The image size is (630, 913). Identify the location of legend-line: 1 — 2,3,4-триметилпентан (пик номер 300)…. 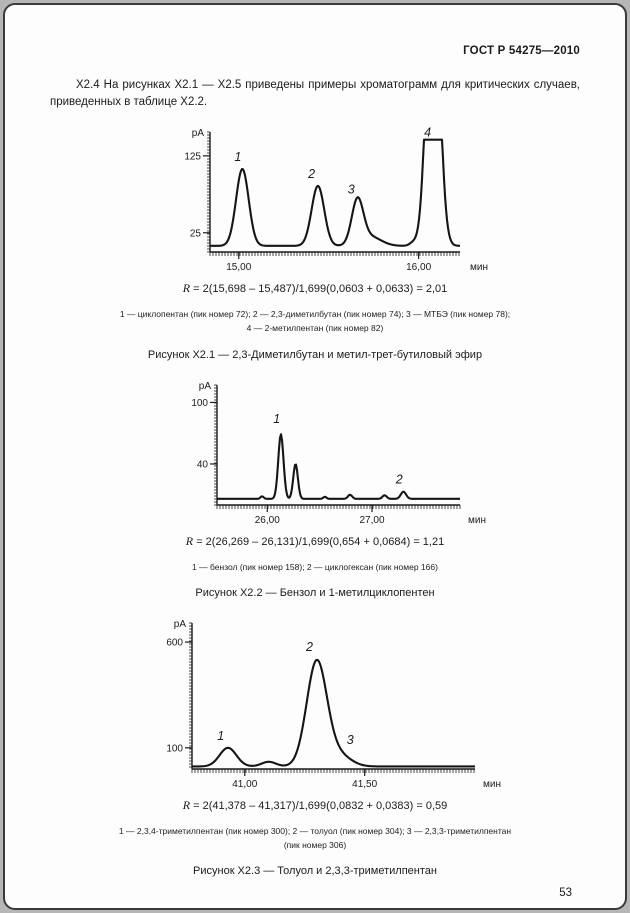
(315, 831).